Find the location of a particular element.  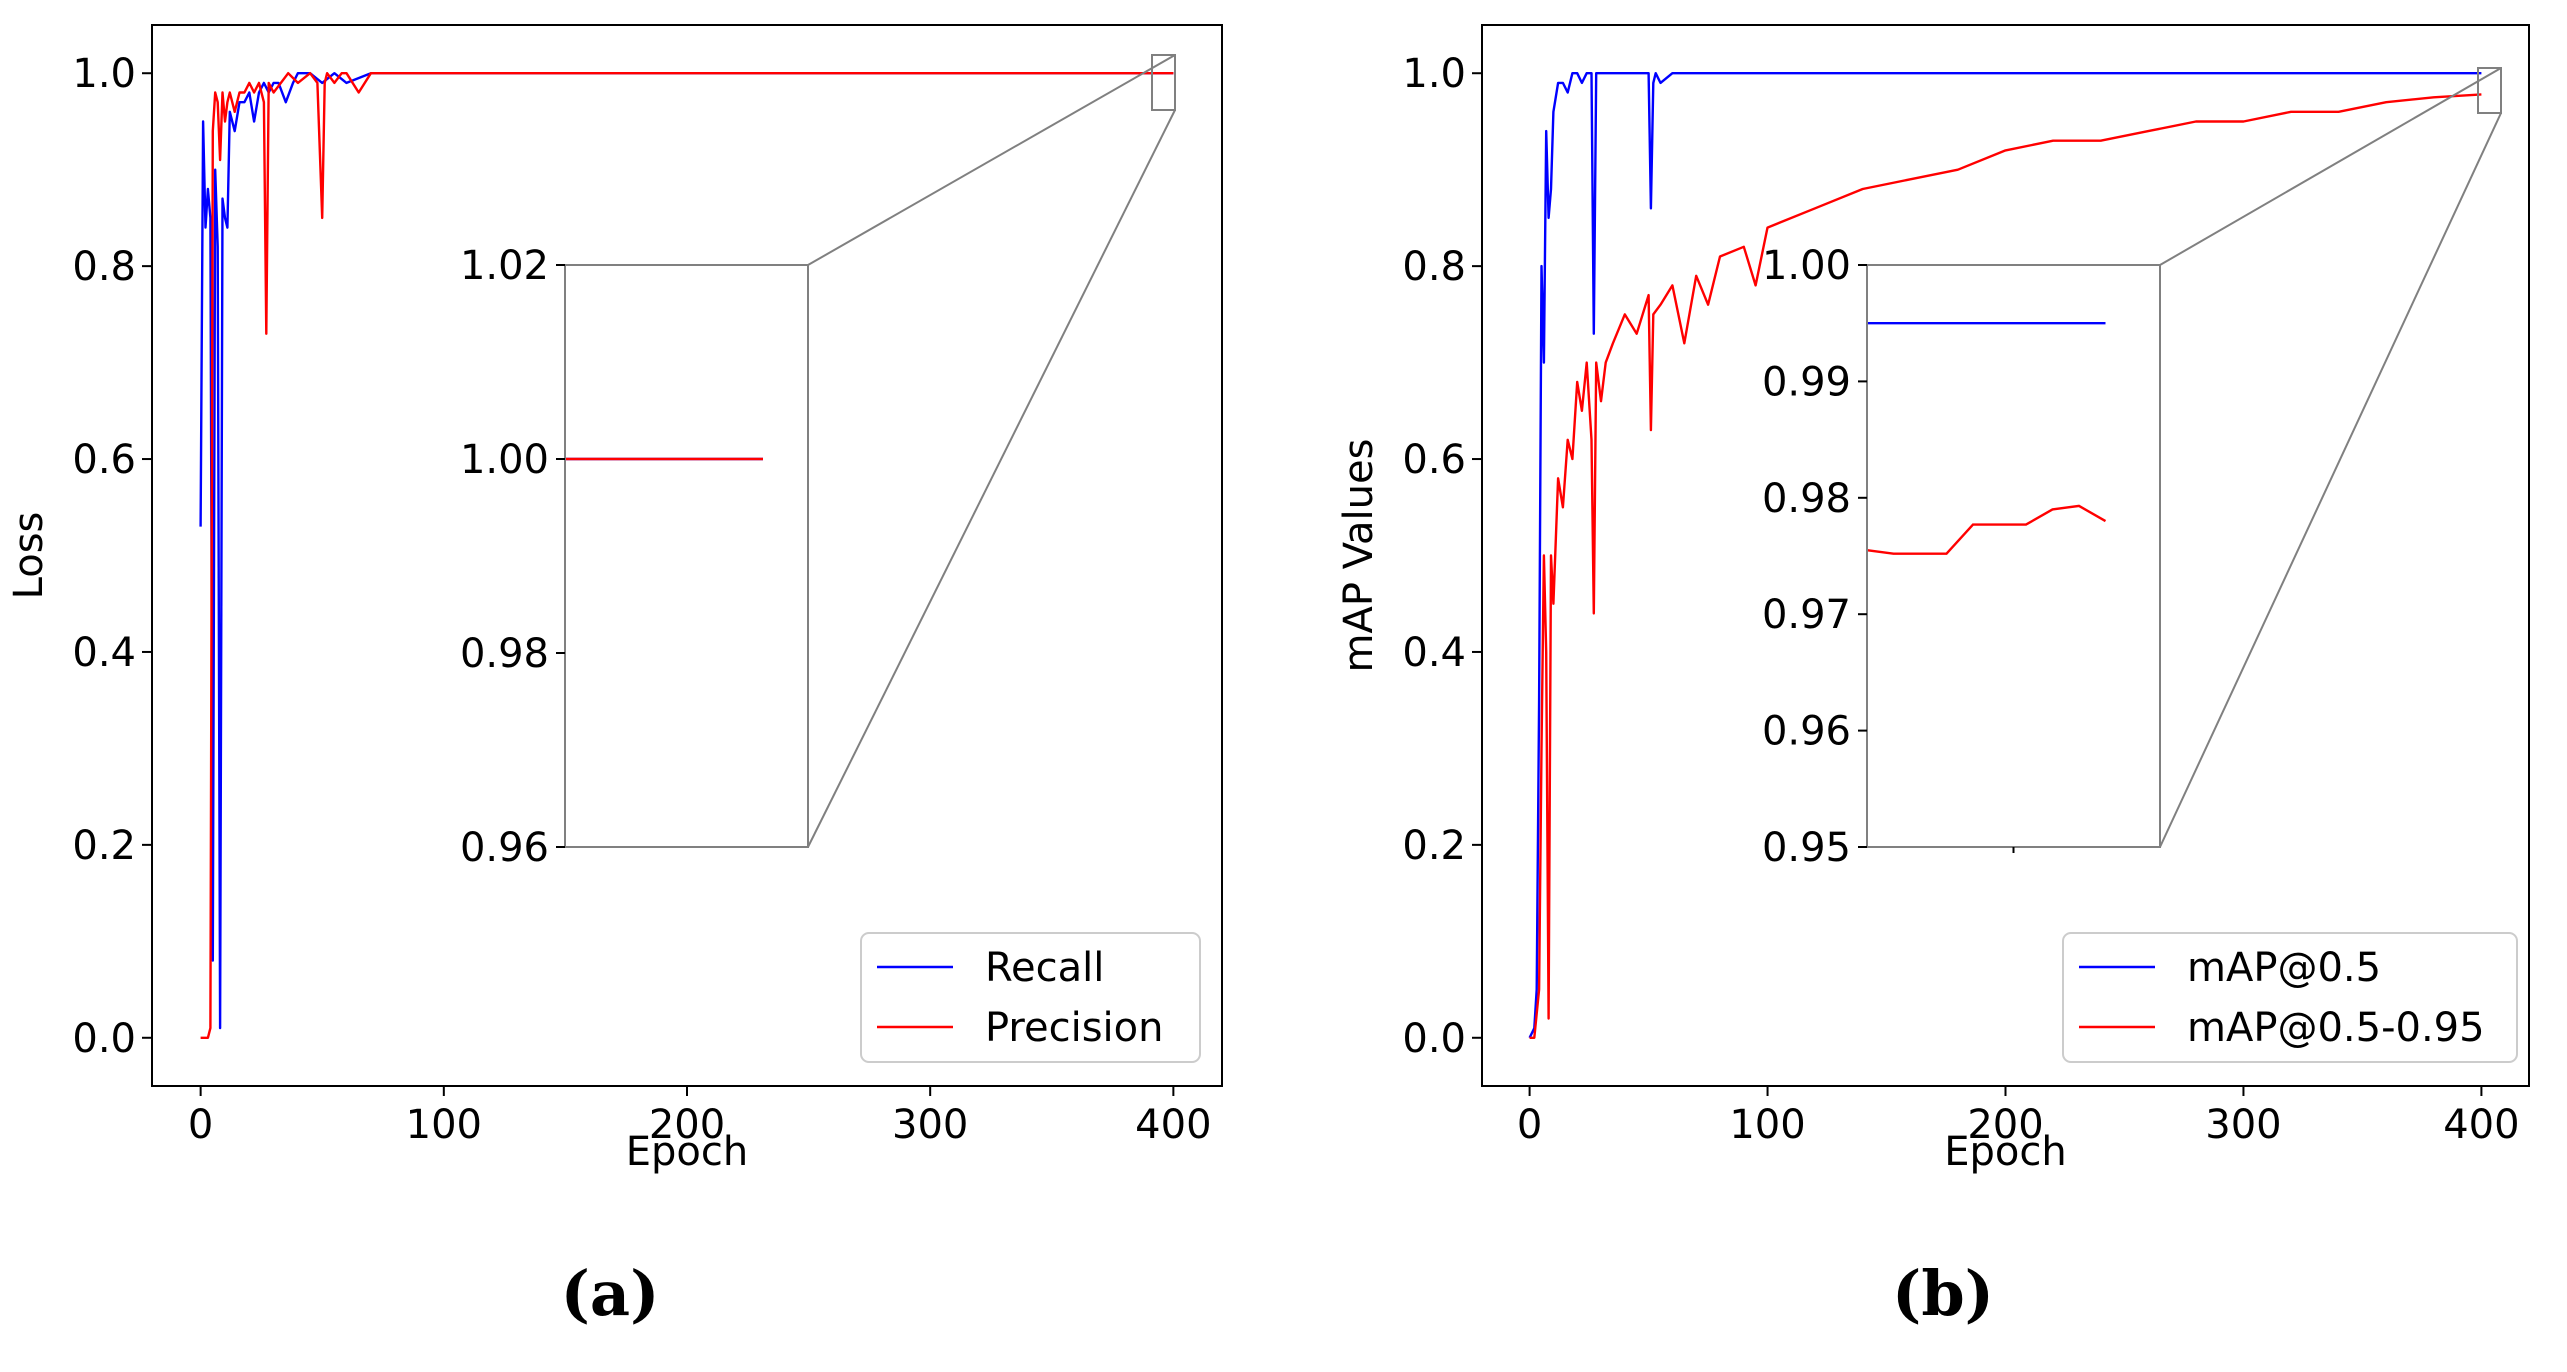

panel-caption: (b) is located at coordinates (1943, 1293).